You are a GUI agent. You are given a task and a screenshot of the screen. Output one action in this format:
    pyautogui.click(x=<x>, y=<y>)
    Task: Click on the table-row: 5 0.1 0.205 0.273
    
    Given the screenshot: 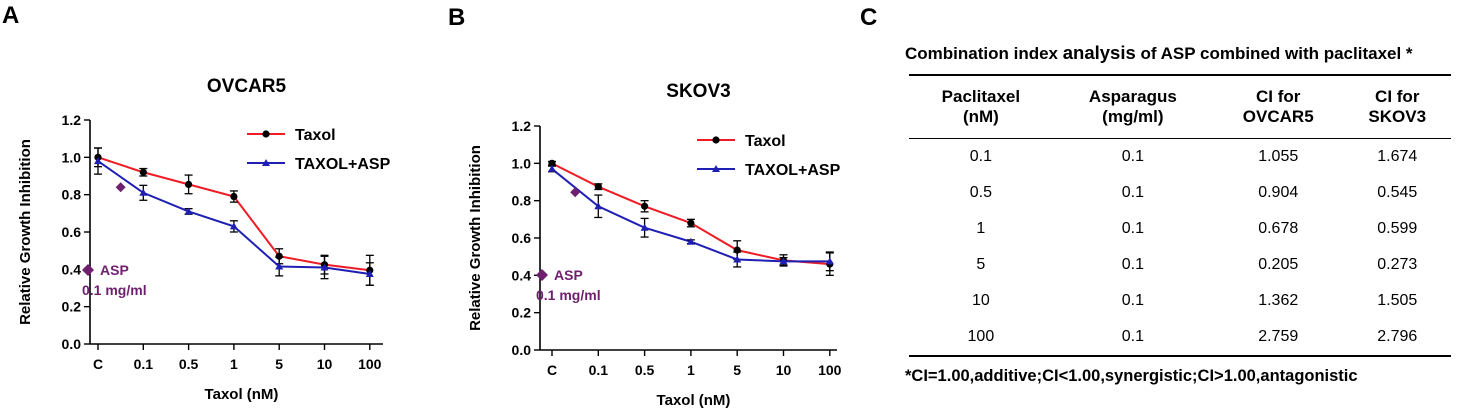 What is the action you would take?
    pyautogui.click(x=1180, y=265)
    